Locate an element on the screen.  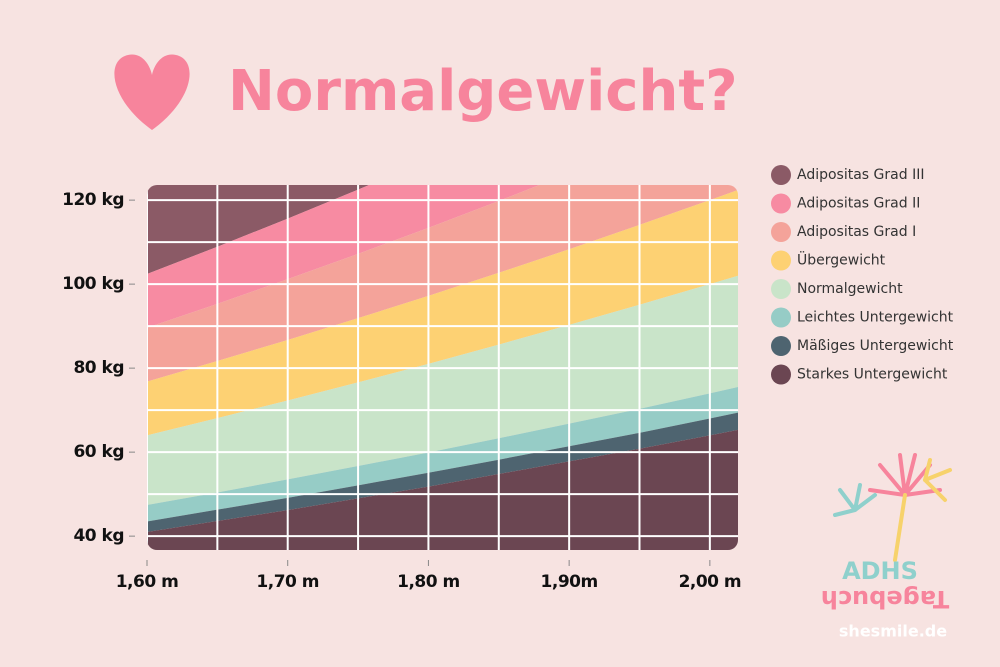
legend-label: Übergewicht is located at coordinates (841, 260).